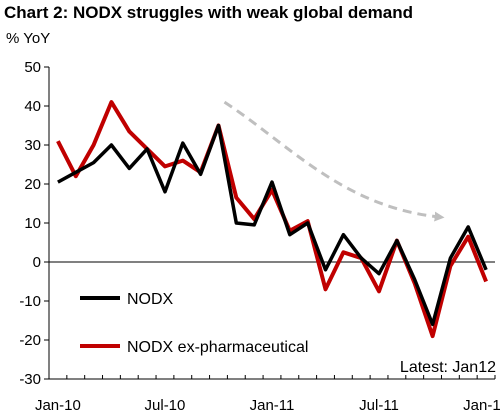 The image size is (500, 414). What do you see at coordinates (481, 405) in the screenshot?
I see `x-tick-label: Jan-12` at bounding box center [481, 405].